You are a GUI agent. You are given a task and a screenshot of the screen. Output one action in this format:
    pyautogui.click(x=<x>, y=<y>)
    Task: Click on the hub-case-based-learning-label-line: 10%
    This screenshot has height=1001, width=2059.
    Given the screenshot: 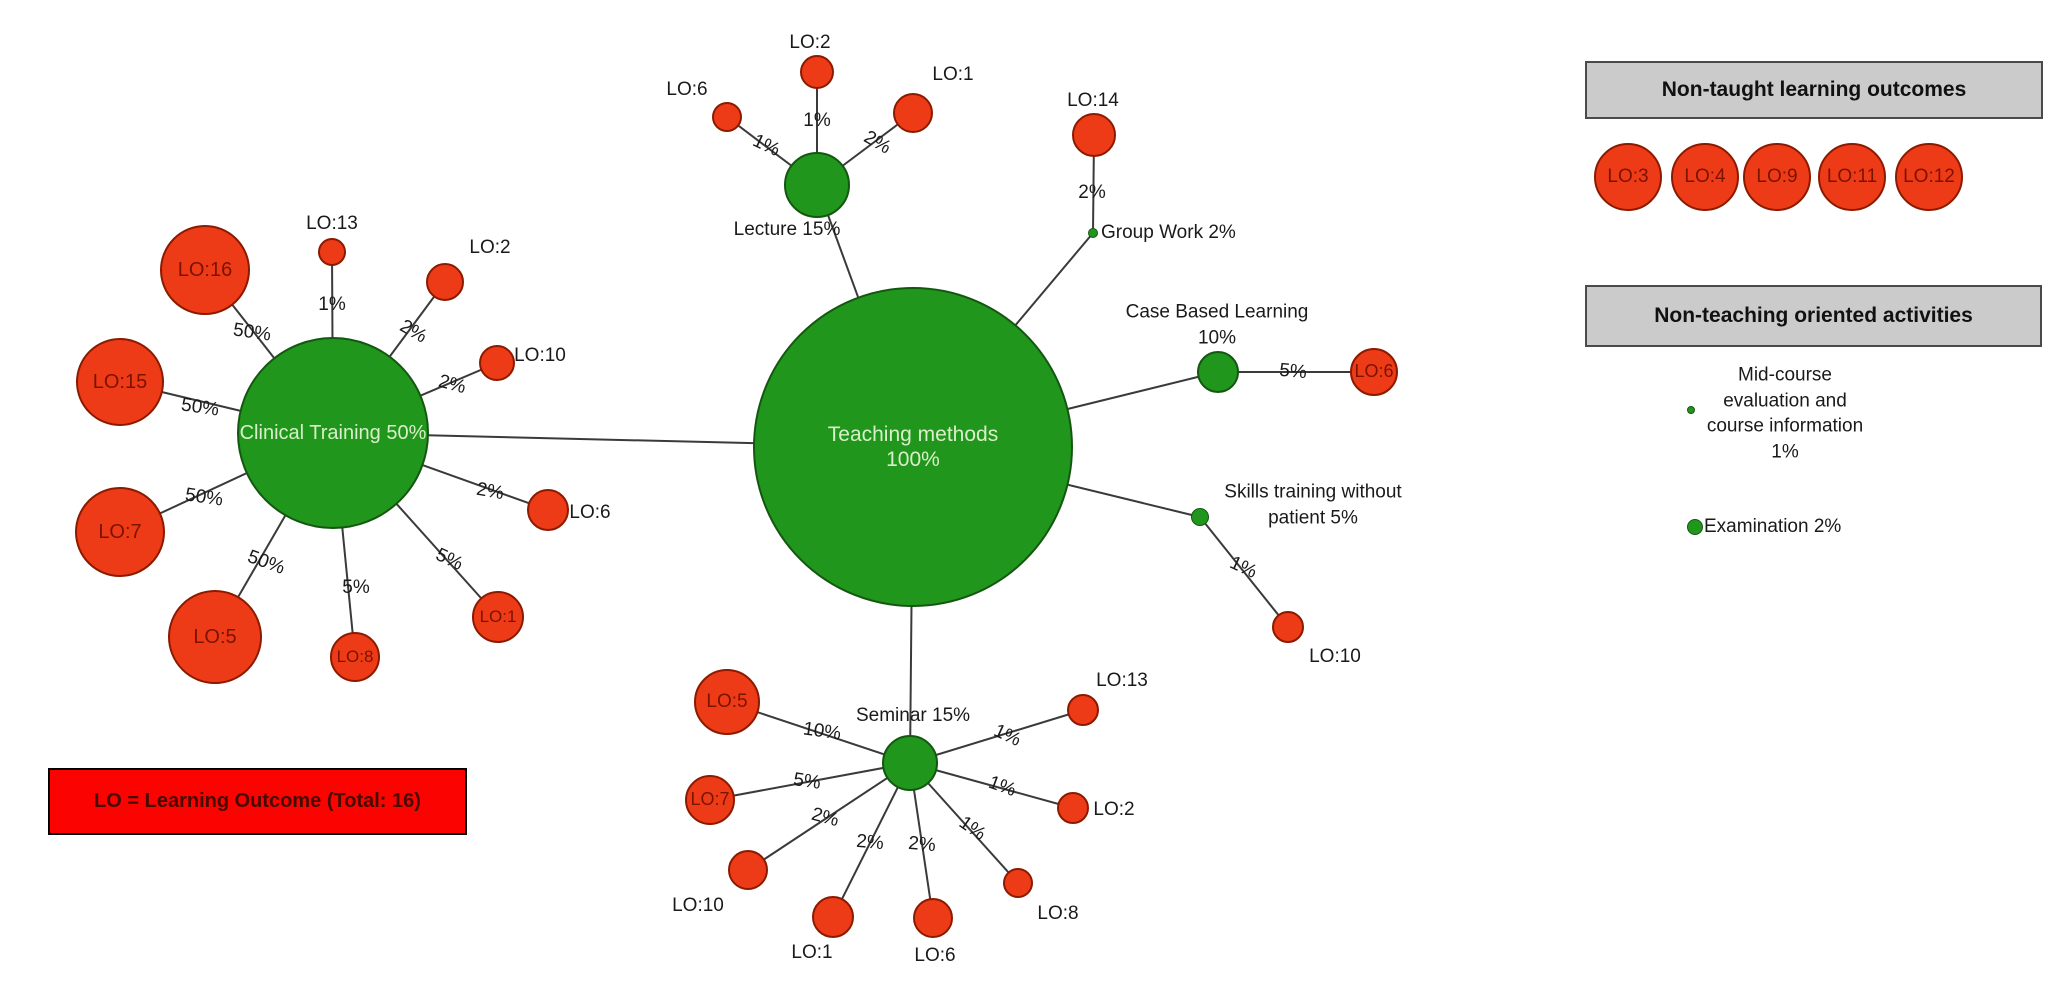 What is the action you would take?
    pyautogui.click(x=1217, y=337)
    